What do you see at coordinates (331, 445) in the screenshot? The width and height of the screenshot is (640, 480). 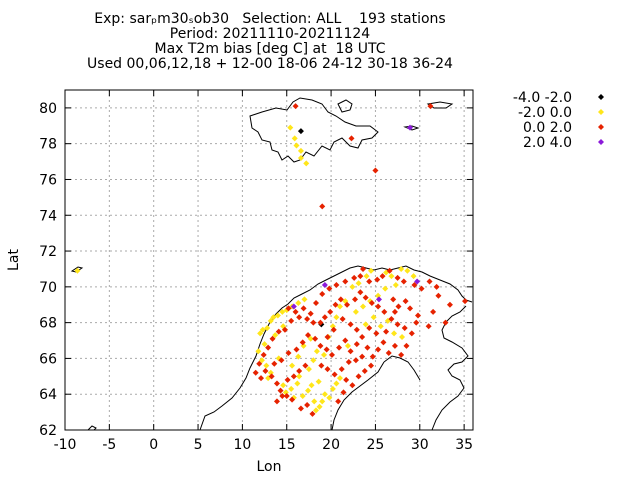 I see `x-tick-label: 20` at bounding box center [331, 445].